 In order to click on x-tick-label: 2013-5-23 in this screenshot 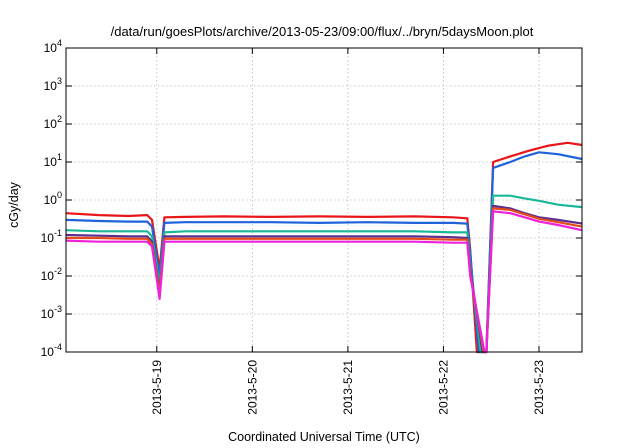, I will do `click(539, 387)`.